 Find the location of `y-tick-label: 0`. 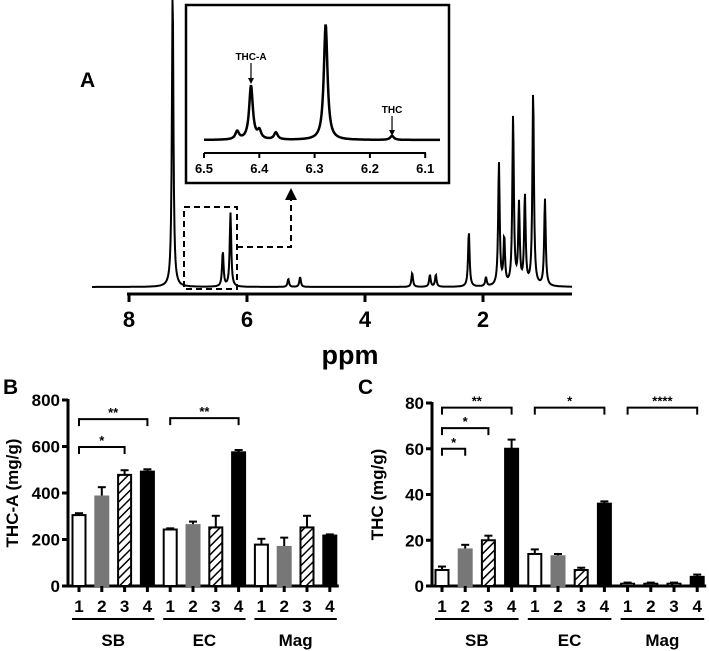

y-tick-label: 0 is located at coordinates (419, 586).